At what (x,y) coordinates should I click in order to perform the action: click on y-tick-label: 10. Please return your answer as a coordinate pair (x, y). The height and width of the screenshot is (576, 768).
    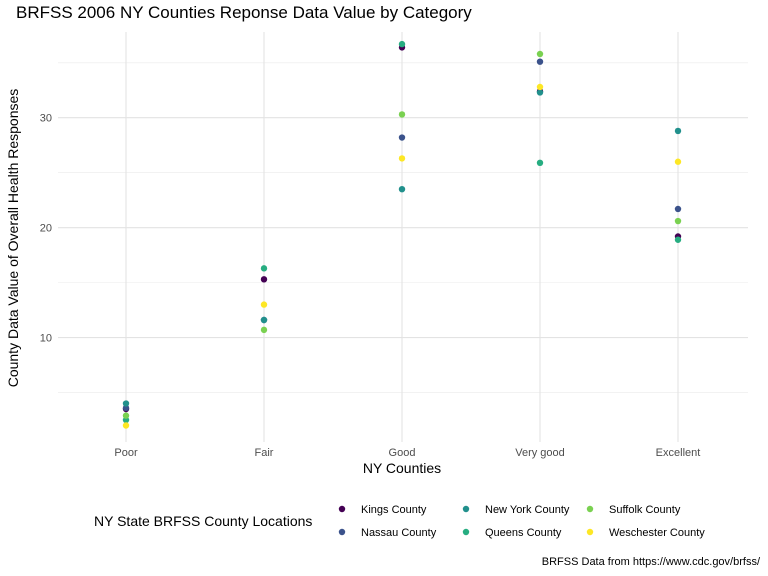
    Looking at the image, I should click on (46, 339).